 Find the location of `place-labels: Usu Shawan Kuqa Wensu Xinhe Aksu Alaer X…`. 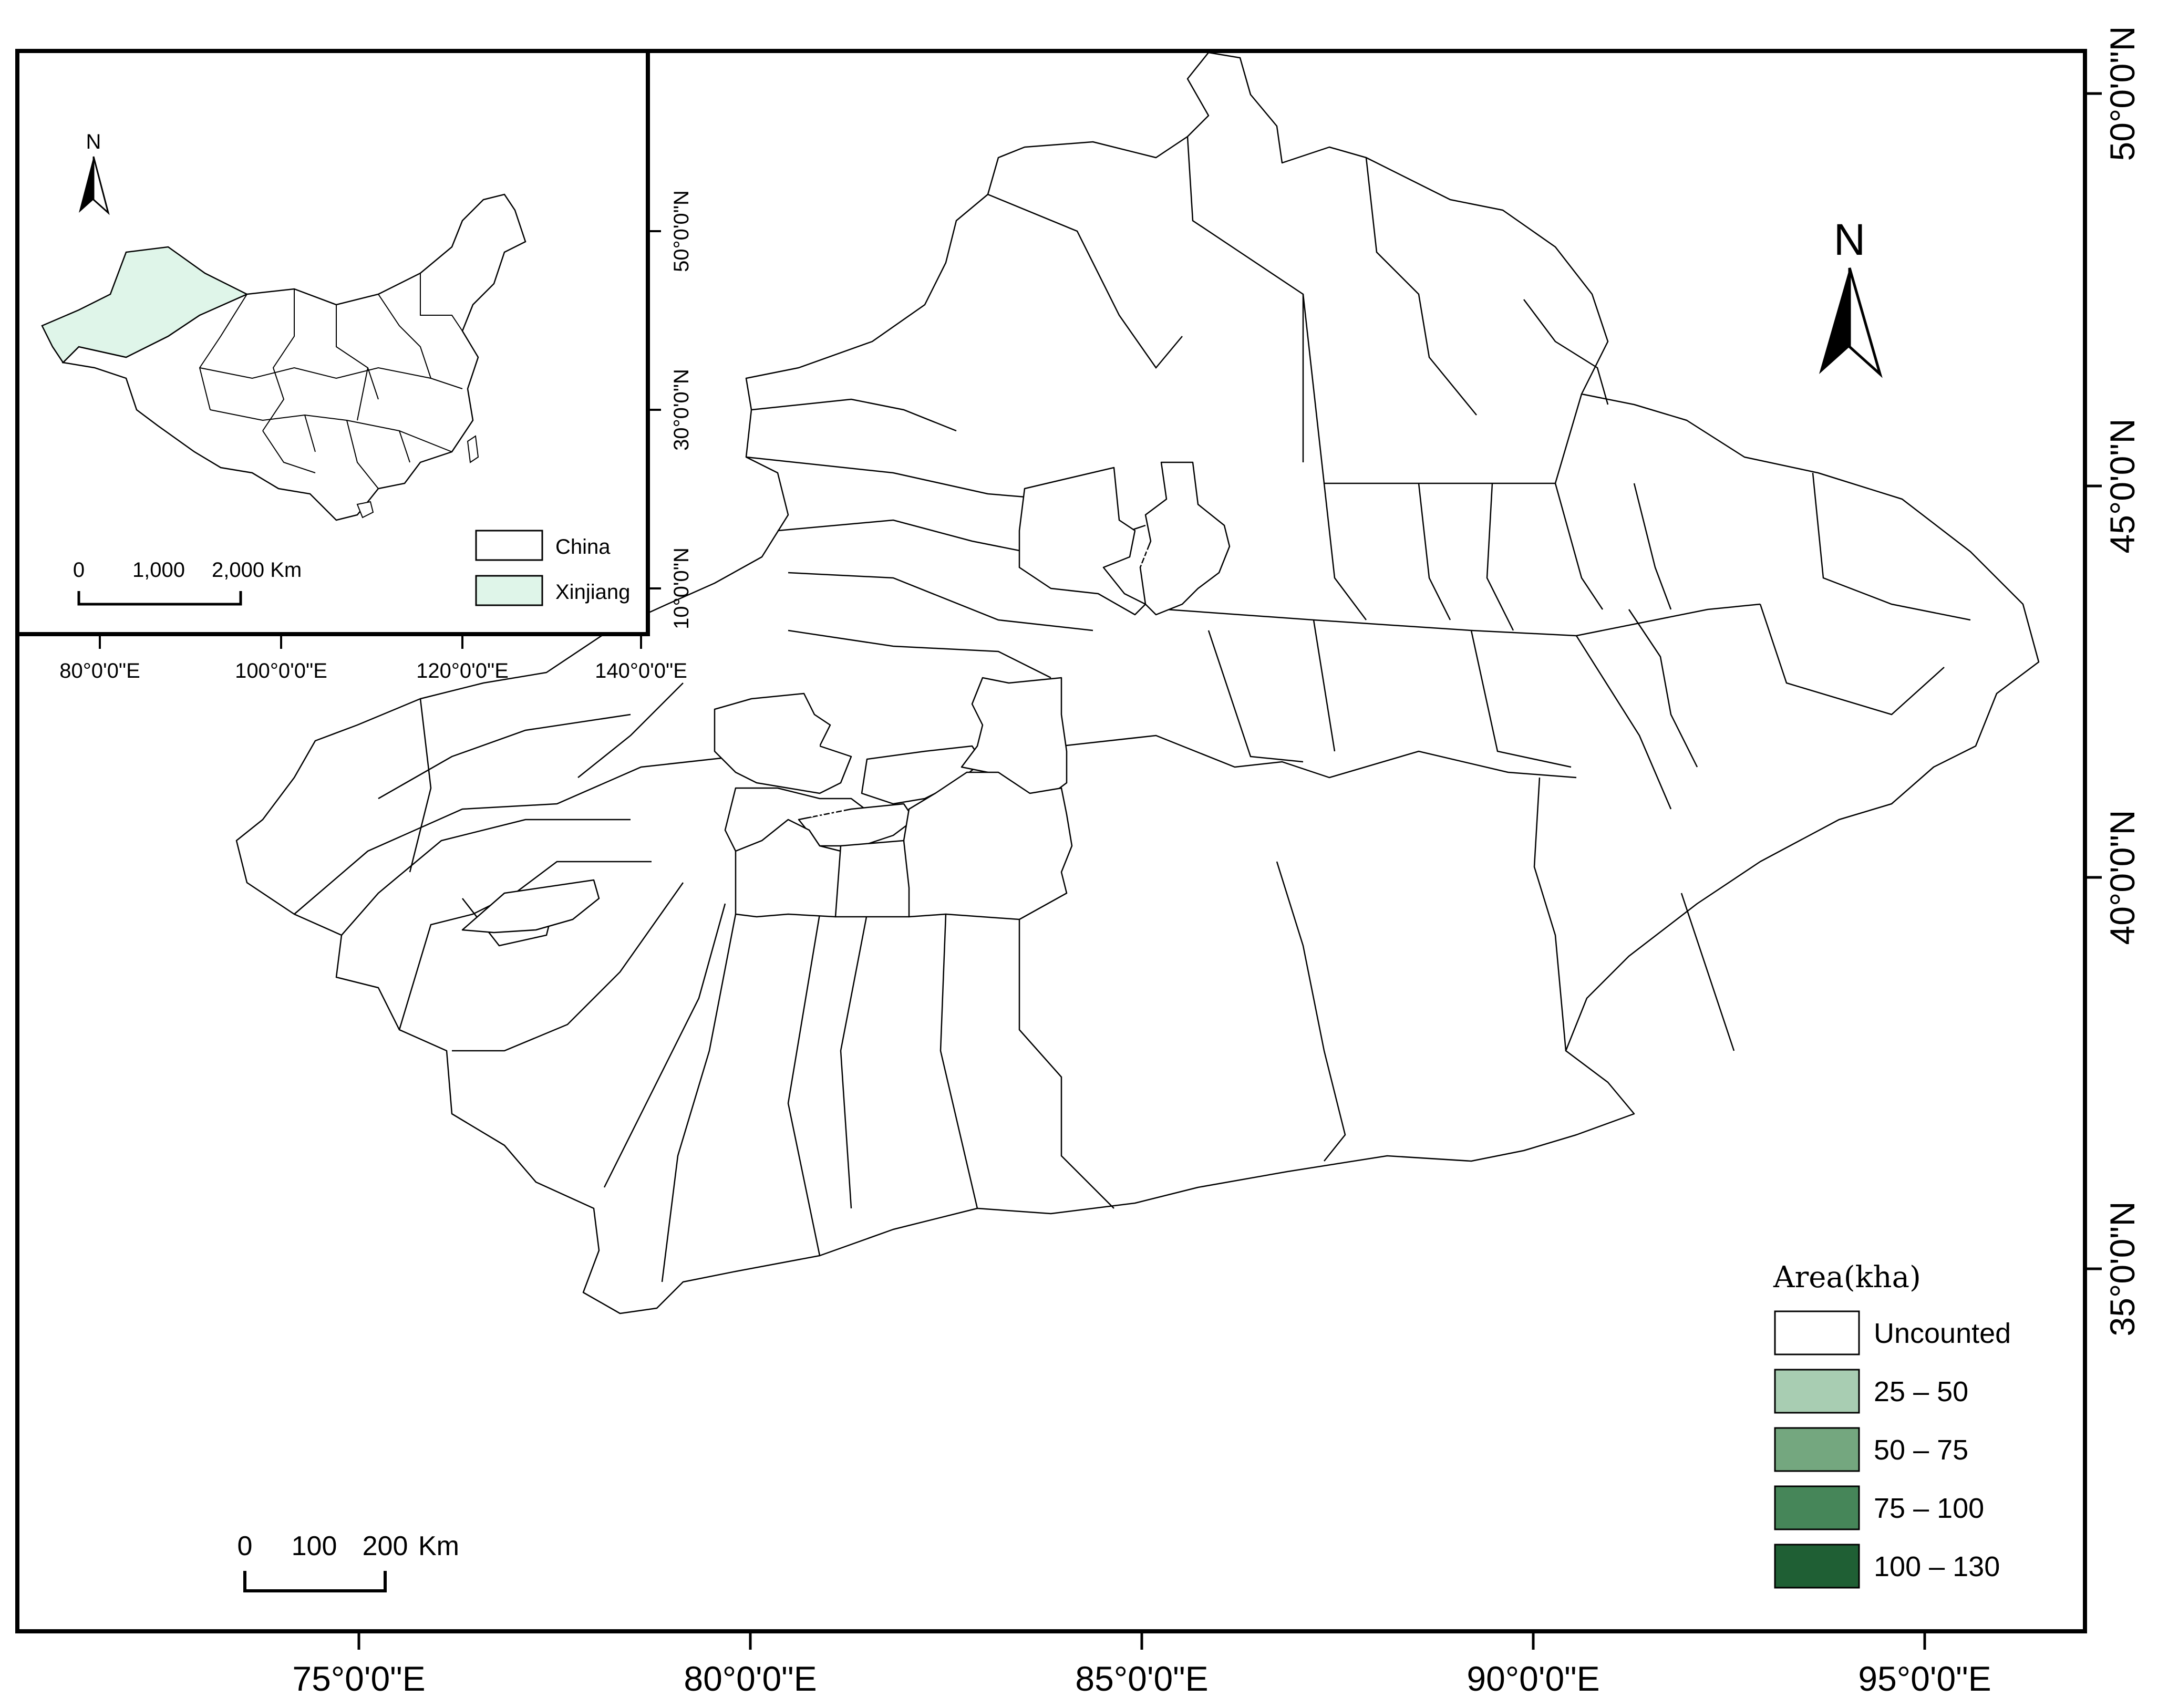

place-labels: Usu Shawan Kuqa Wensu Xinhe Aksu Alaer X… is located at coordinates (860, 720).